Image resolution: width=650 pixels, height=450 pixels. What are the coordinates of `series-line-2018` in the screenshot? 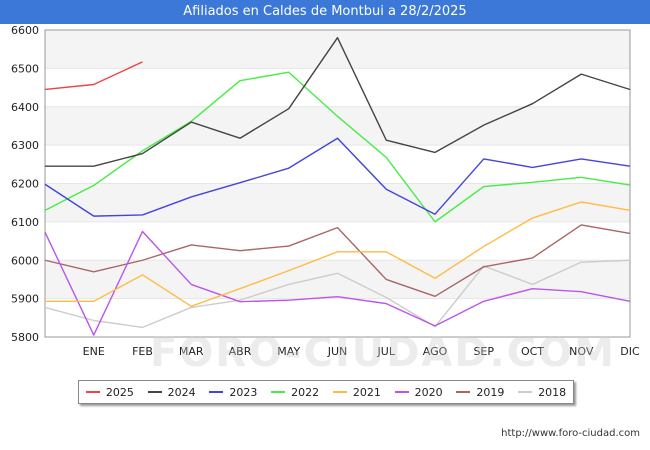 It's located at (337, 294).